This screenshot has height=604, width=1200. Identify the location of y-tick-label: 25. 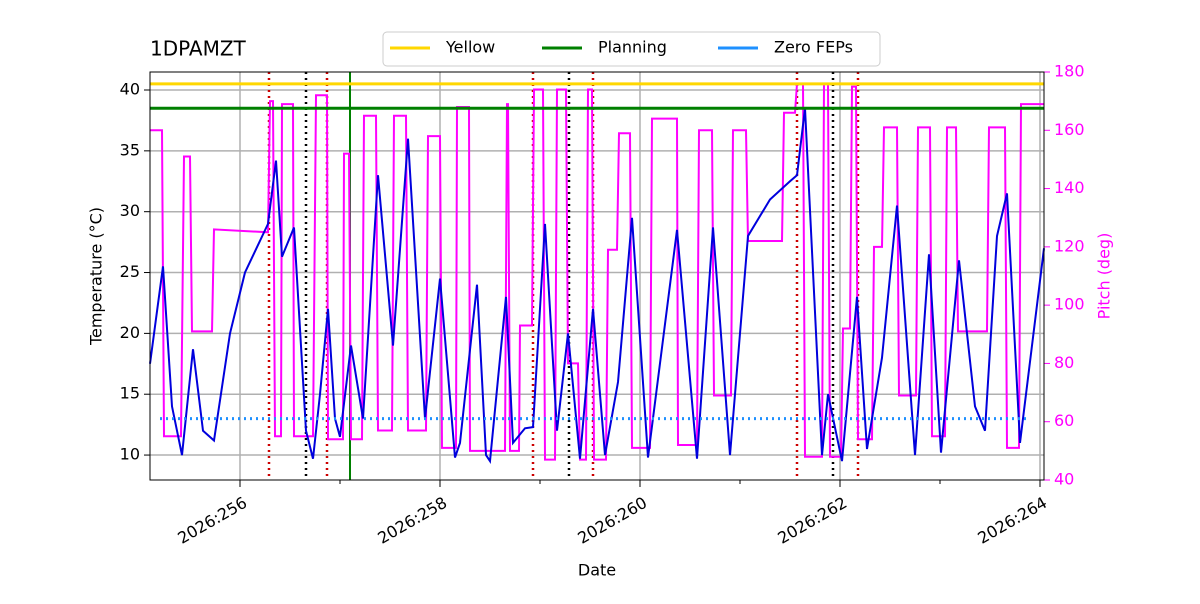
(130, 271).